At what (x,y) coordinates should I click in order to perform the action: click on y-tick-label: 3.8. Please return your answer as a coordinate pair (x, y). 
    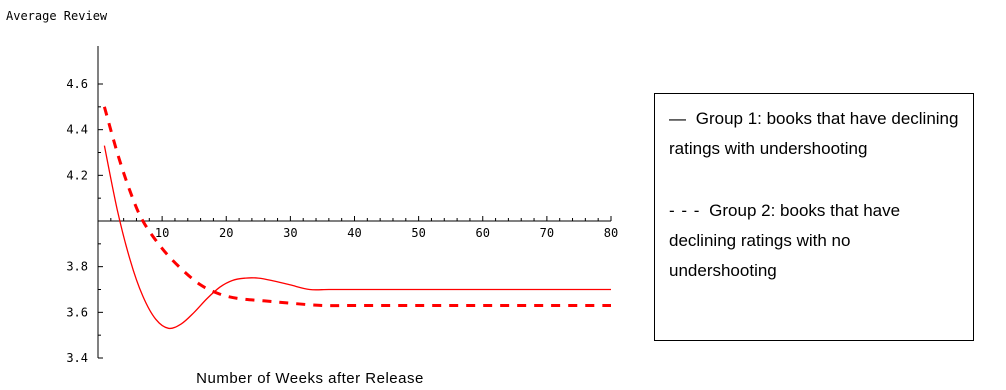
    Looking at the image, I should click on (77, 267).